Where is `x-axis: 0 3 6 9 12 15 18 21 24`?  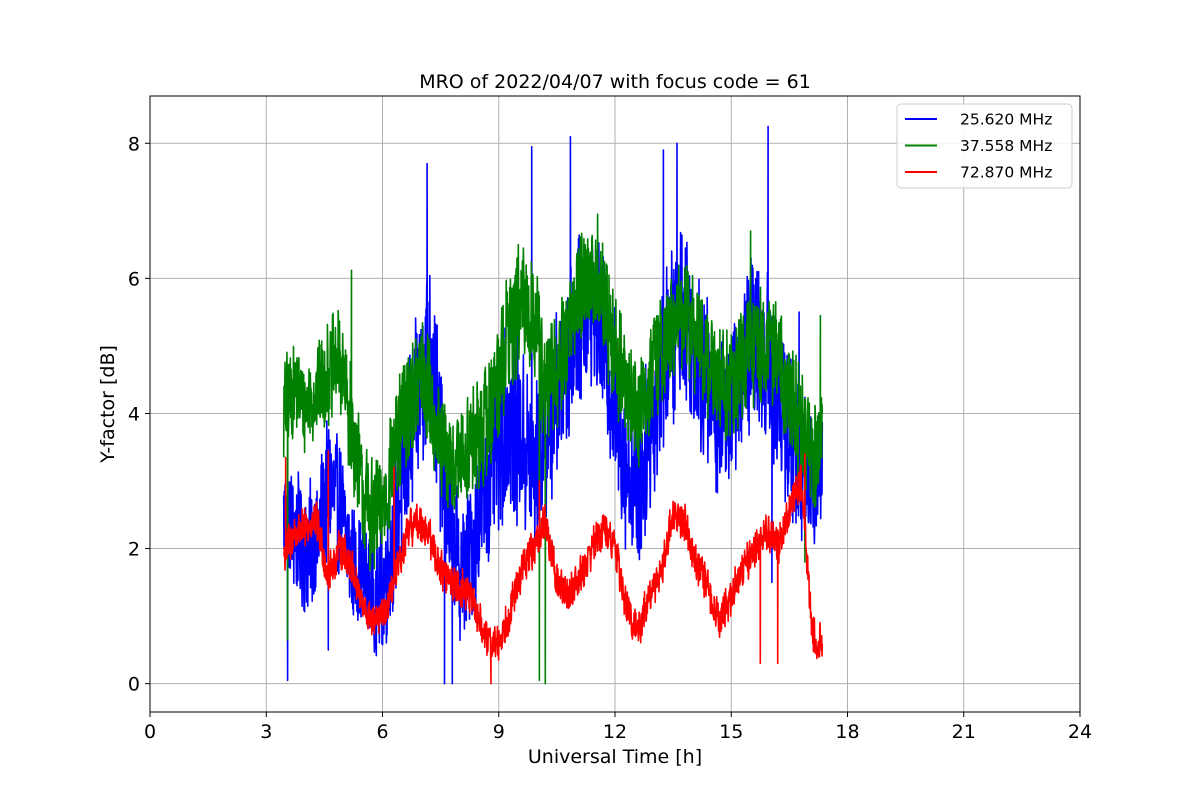 x-axis: 0 3 6 9 12 15 18 21 24 is located at coordinates (618, 727).